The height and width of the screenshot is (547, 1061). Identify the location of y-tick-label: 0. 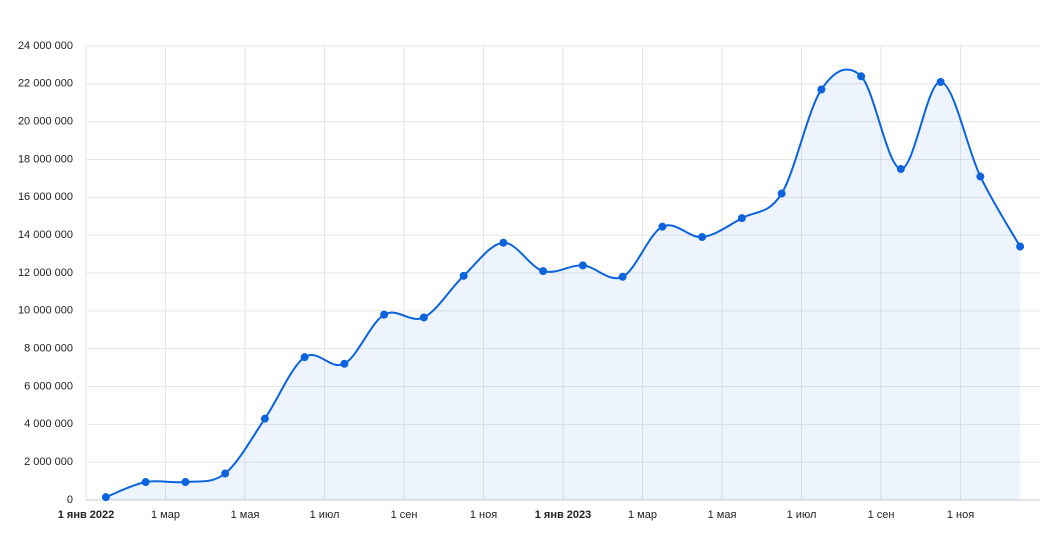
(70, 500).